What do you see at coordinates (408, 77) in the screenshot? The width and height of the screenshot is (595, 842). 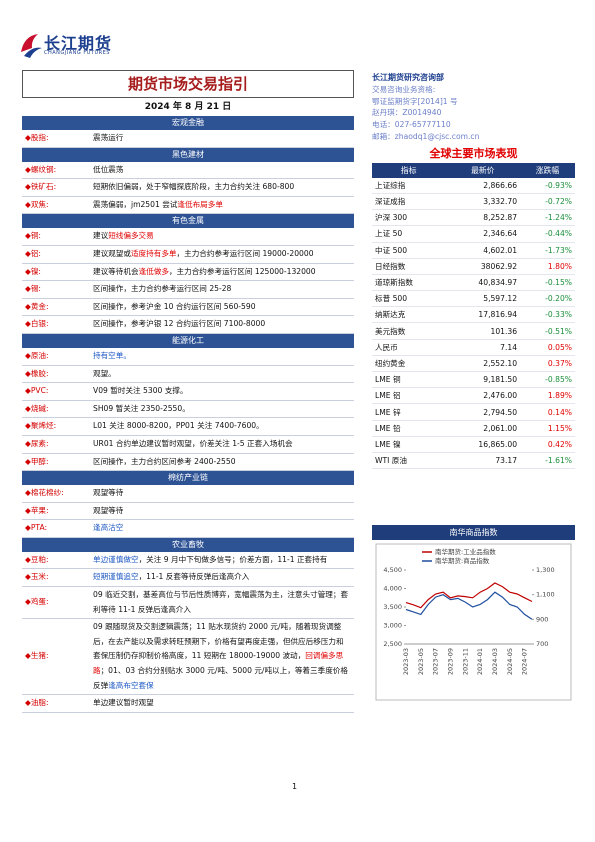 I see `department: 长江期货研究咨询部` at bounding box center [408, 77].